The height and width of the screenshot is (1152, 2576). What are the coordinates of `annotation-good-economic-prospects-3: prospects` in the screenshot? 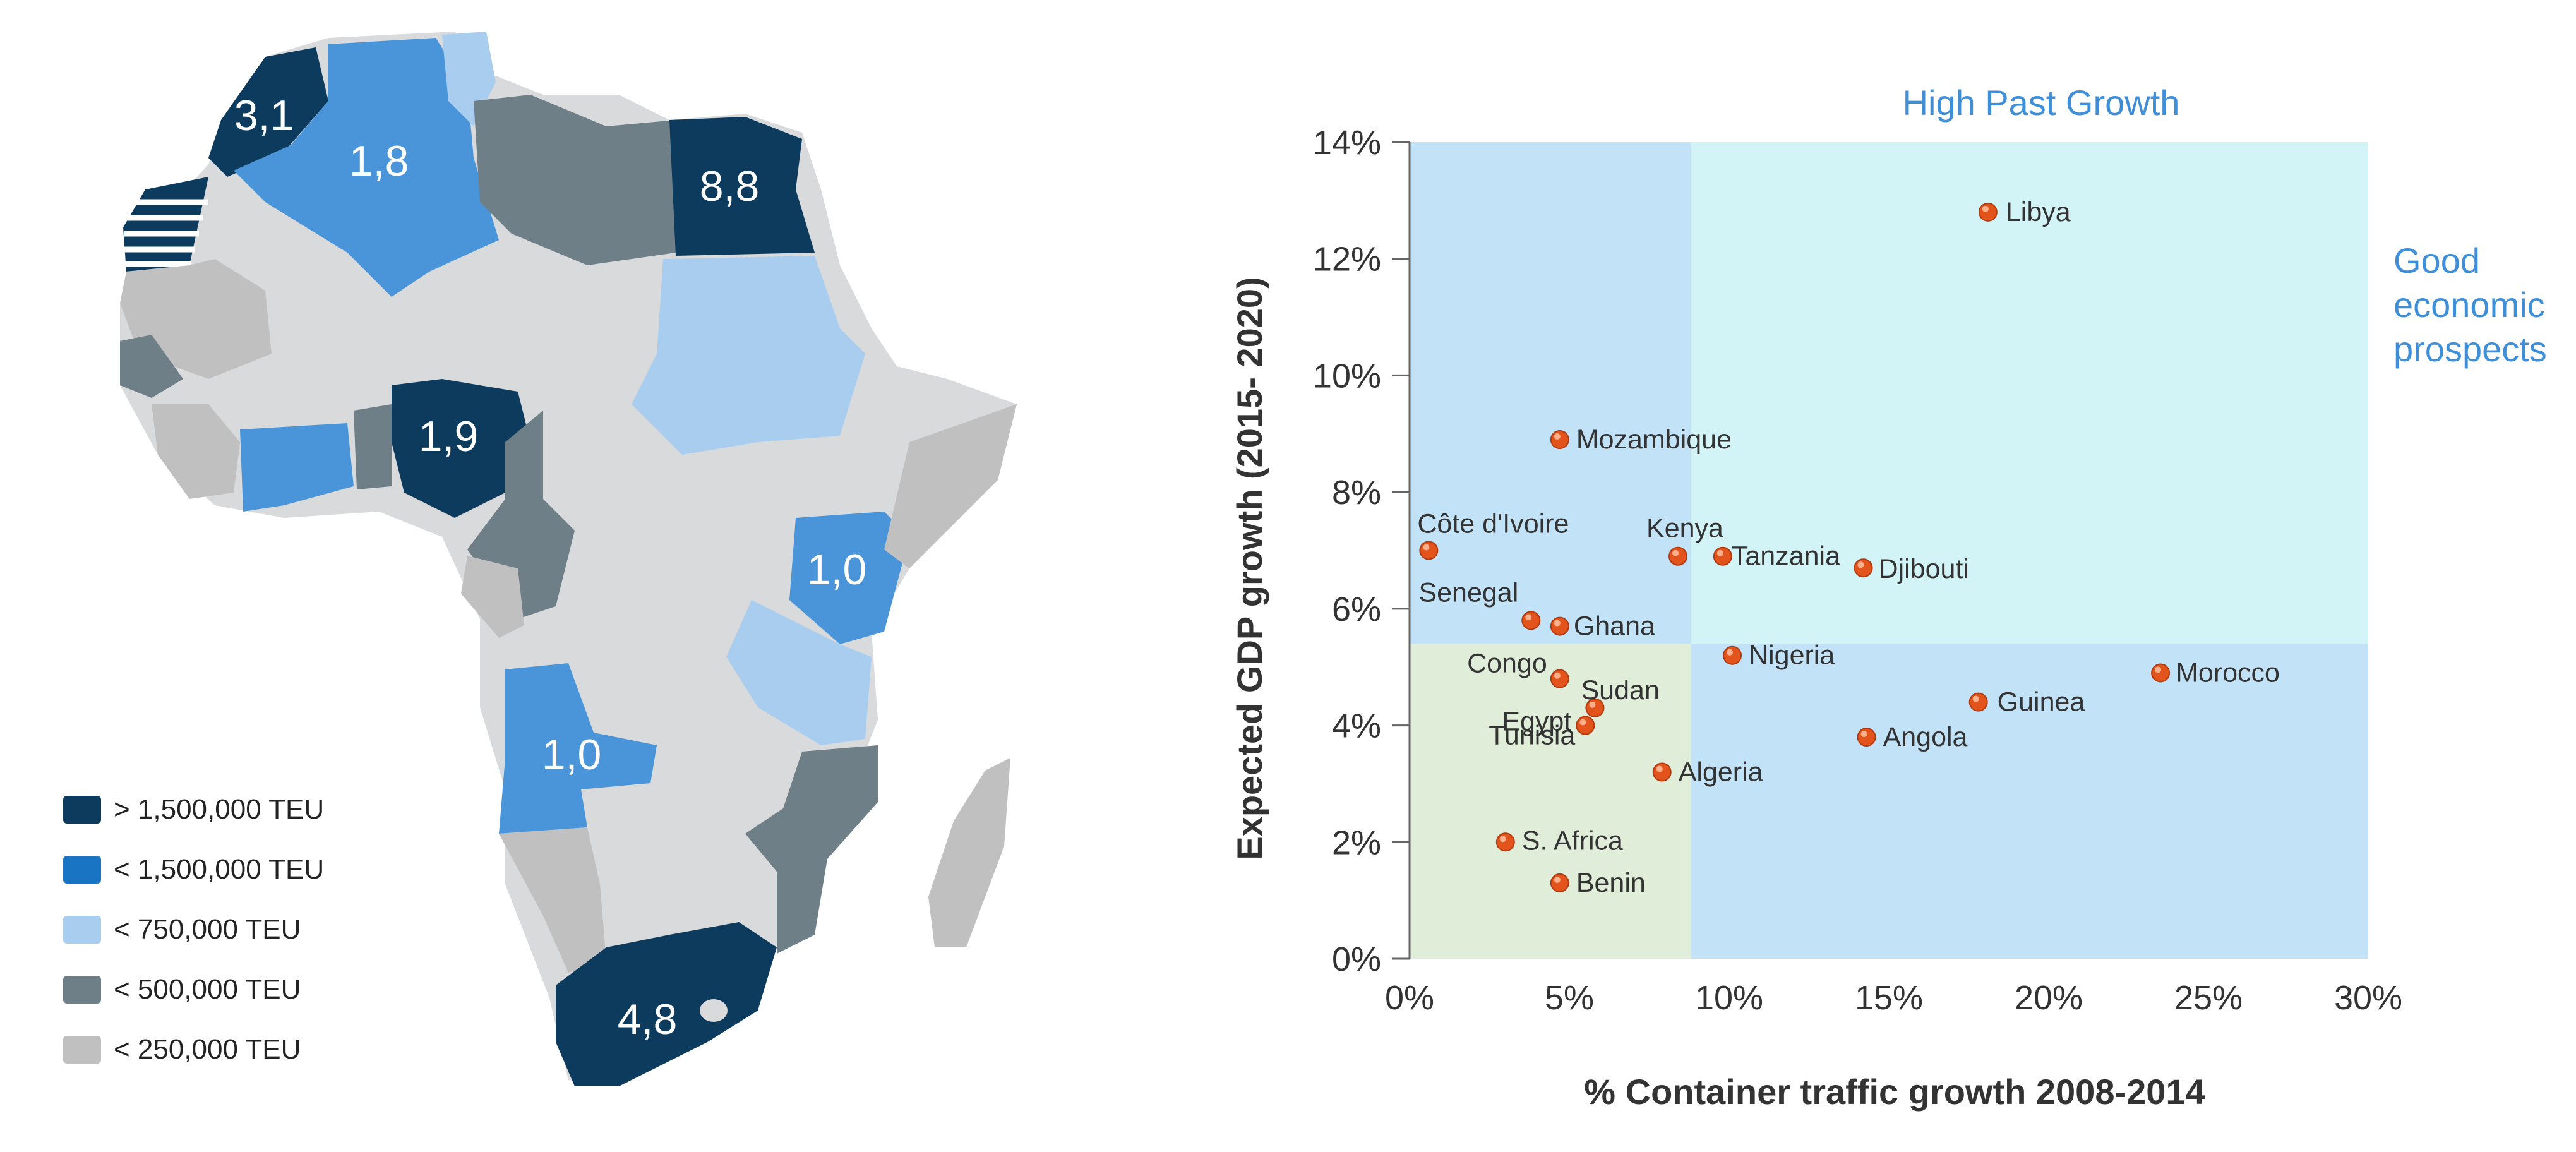 It's located at (2470, 349).